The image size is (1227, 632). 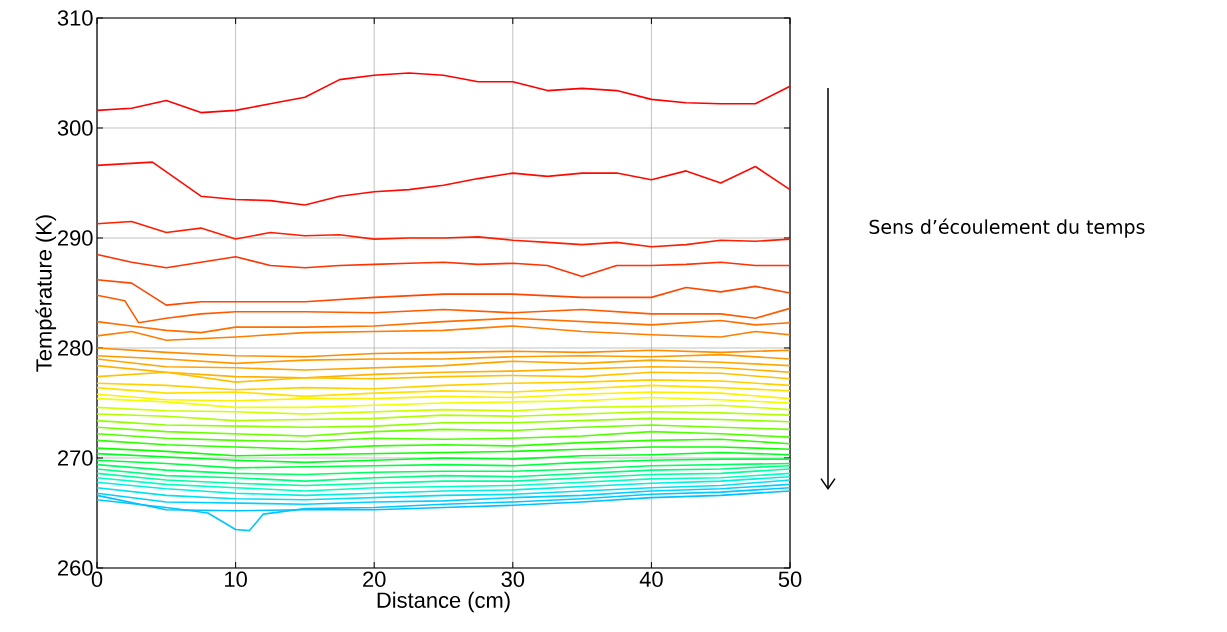 I want to click on x-axis-title: Distance (cm), so click(x=443, y=602).